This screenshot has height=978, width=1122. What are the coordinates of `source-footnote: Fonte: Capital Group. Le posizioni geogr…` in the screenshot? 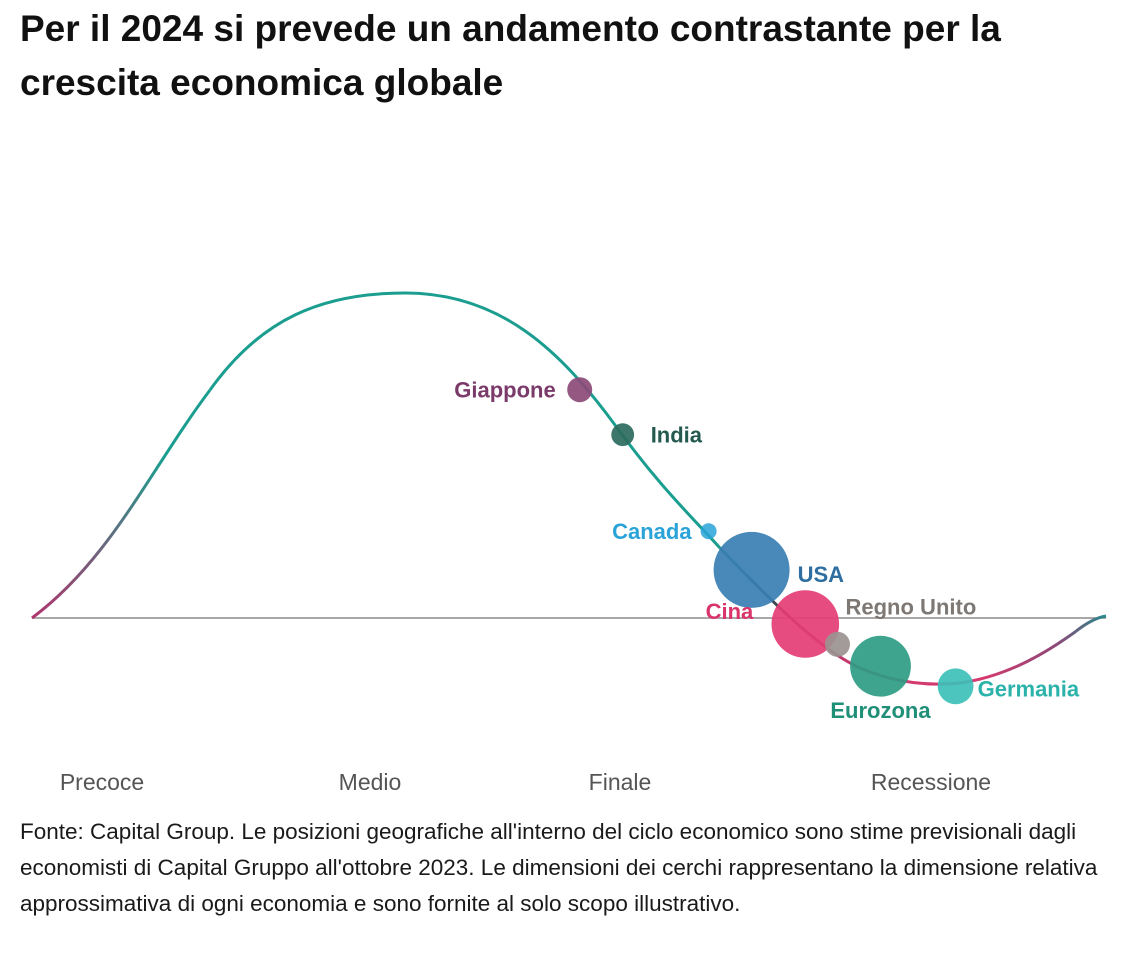 It's located at (559, 867).